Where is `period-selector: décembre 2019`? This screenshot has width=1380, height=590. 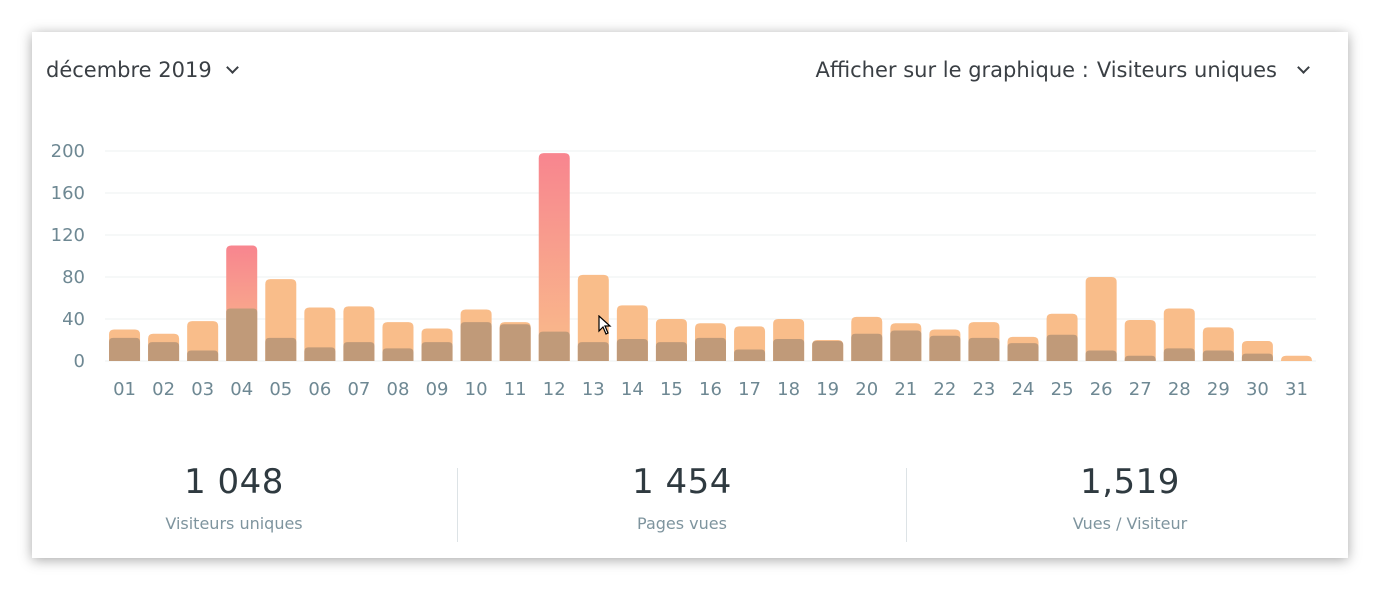
period-selector: décembre 2019 is located at coordinates (142, 70).